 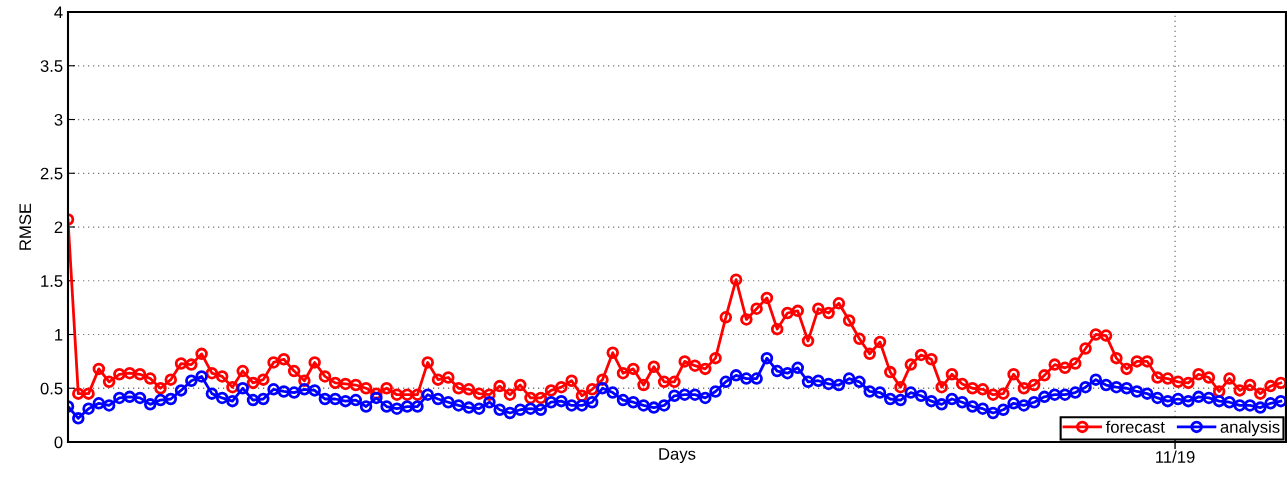 What do you see at coordinates (677, 456) in the screenshot?
I see `x-axis-title: Days` at bounding box center [677, 456].